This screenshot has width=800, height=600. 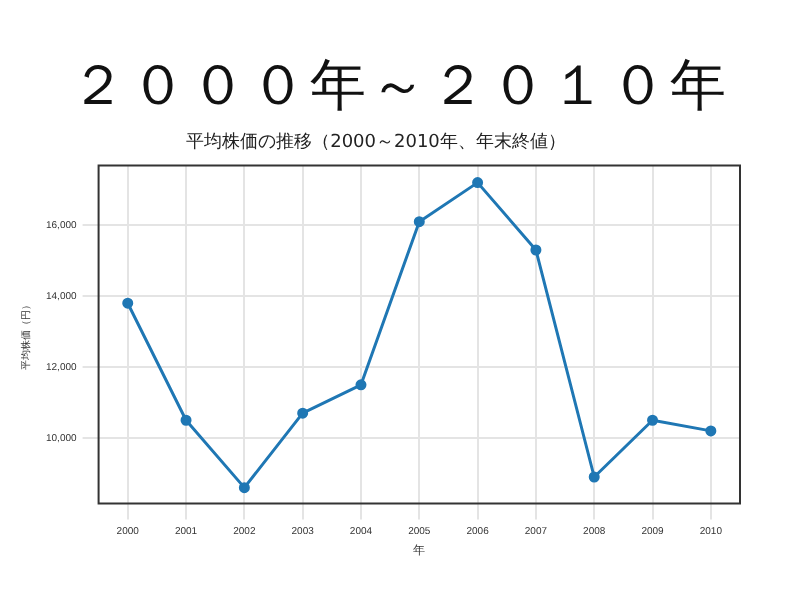 I want to click on chart-subtitle: 平均株価の推移（2000～2010年、年末終値）, so click(x=376, y=142).